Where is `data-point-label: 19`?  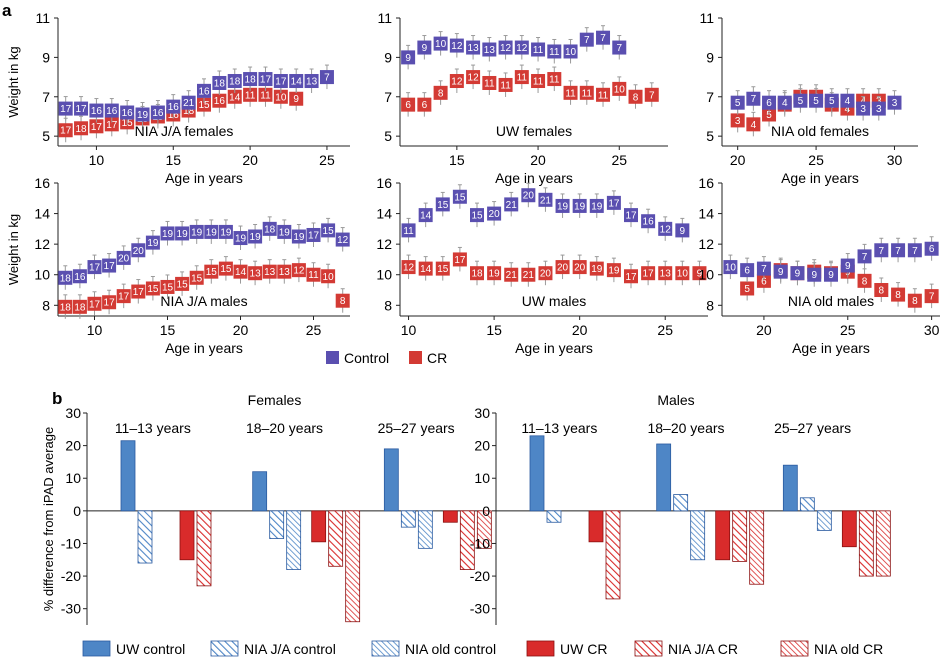
data-point-label: 19 is located at coordinates (143, 115).